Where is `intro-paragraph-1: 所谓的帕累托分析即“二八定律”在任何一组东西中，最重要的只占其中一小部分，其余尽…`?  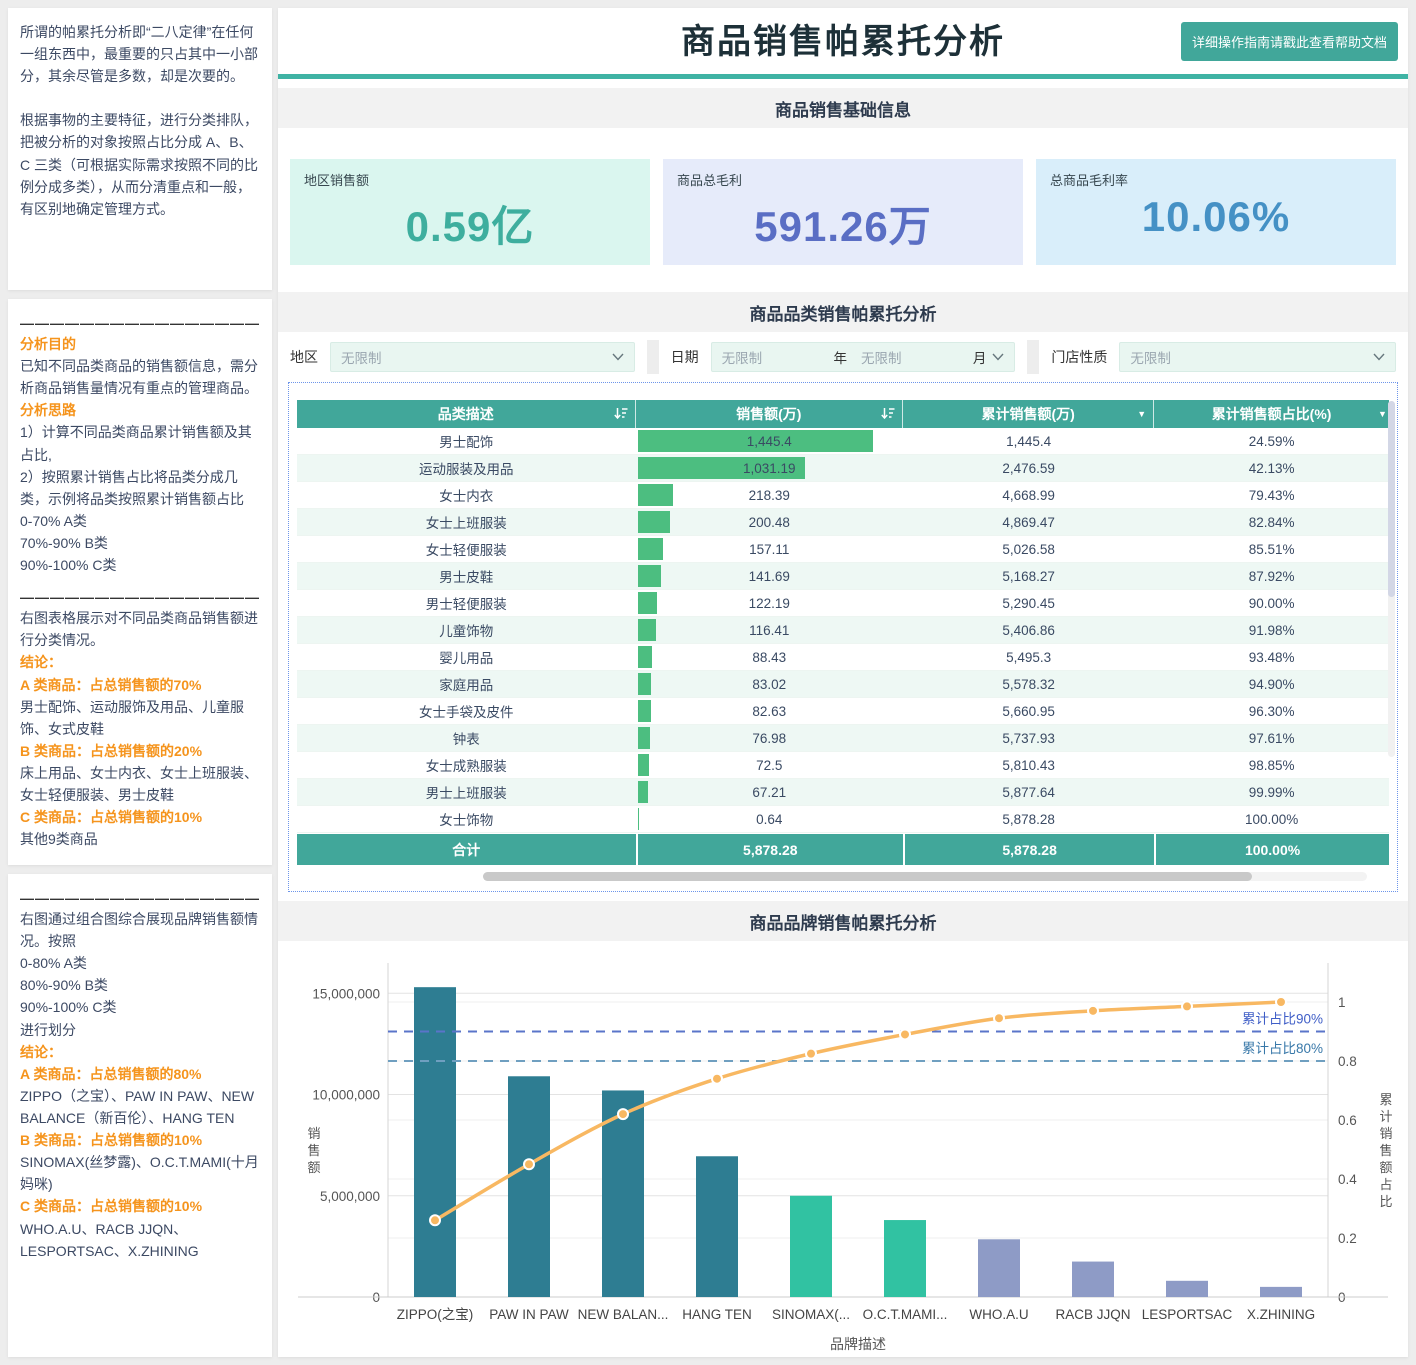
intro-paragraph-1: 所谓的帕累托分析即“二八定律”在任何一组东西中，最重要的只占其中一小部分，其余尽… is located at coordinates (139, 54).